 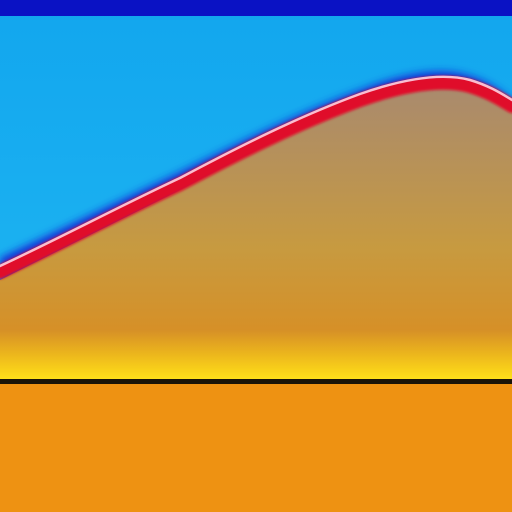 I want to click on horizon-yellow-glow, so click(x=256, y=355).